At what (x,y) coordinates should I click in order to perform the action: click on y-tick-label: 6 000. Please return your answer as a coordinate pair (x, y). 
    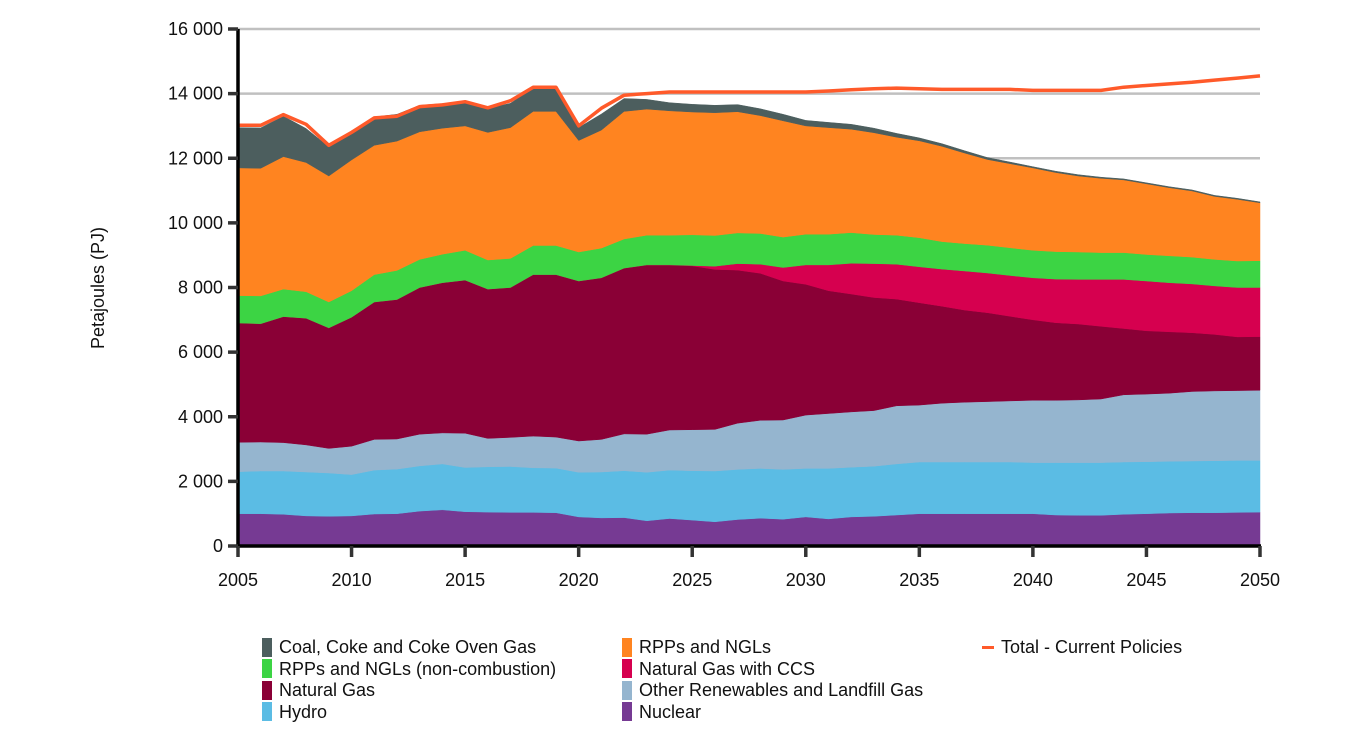
    Looking at the image, I should click on (200, 352).